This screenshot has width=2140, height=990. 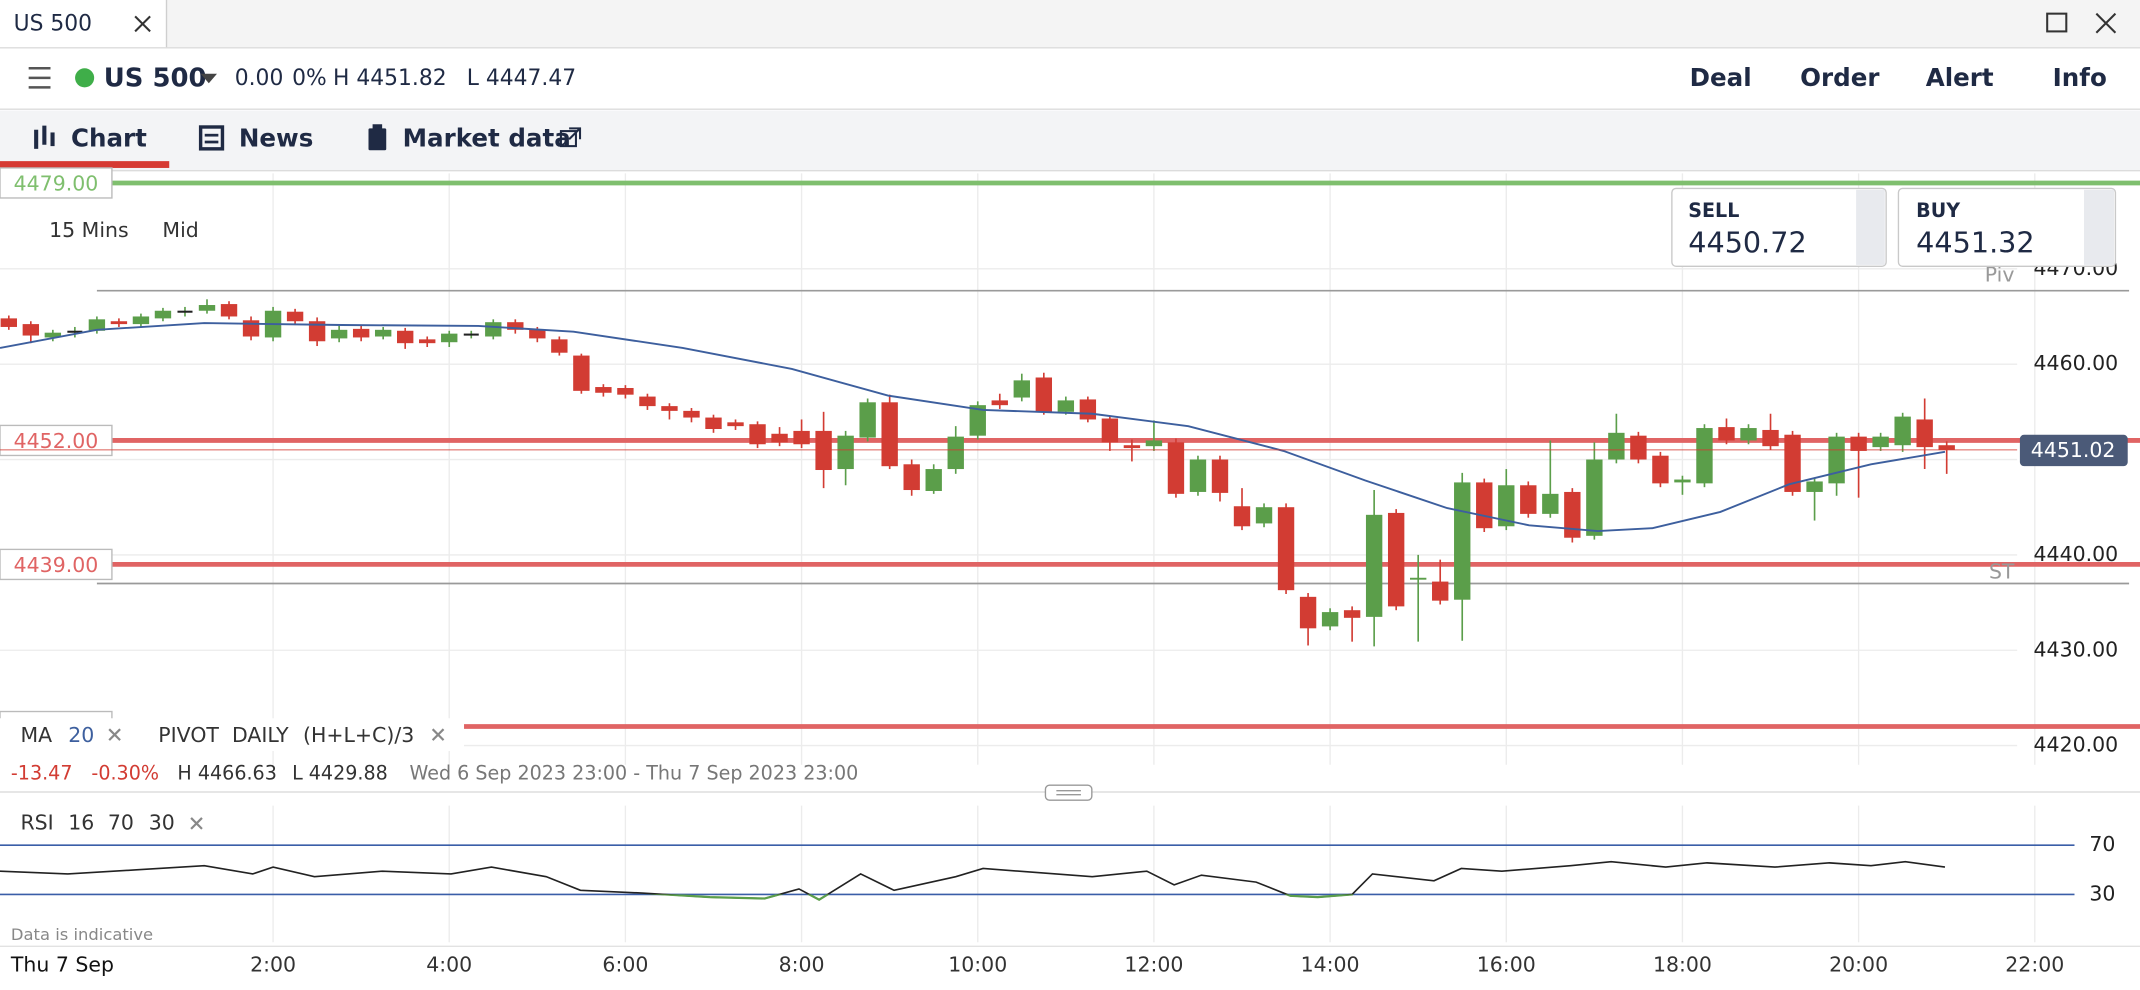 I want to click on hamburger-menu, so click(x=39, y=78).